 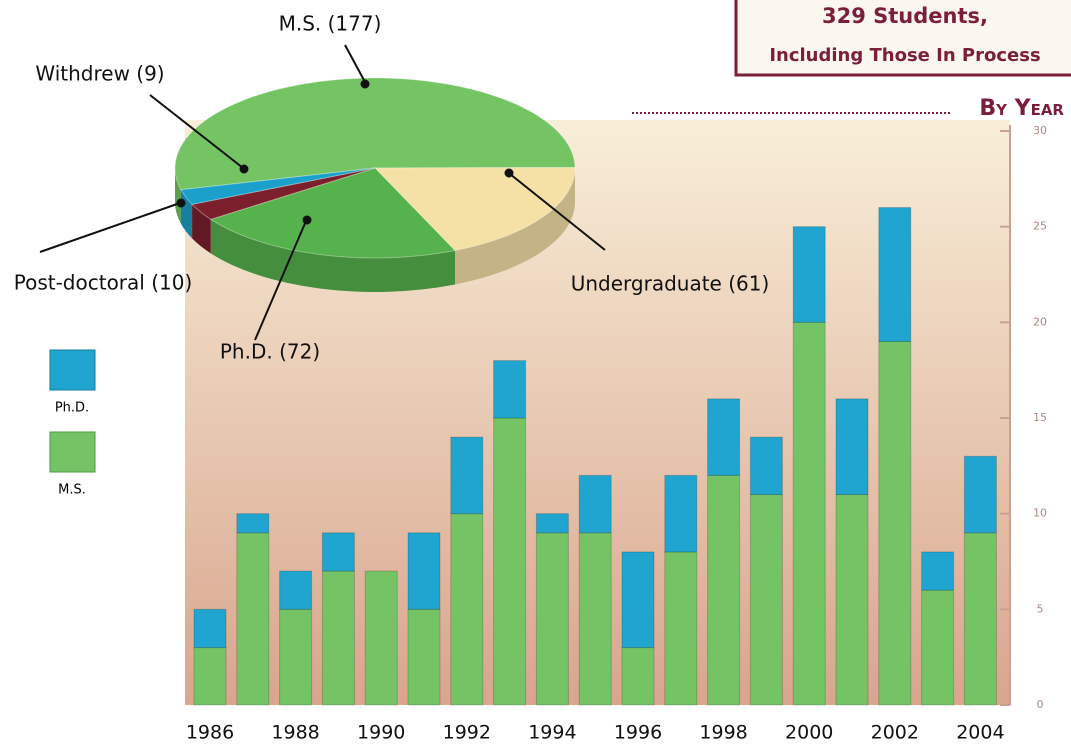 I want to click on x-tick-label: 1990, so click(x=381, y=733).